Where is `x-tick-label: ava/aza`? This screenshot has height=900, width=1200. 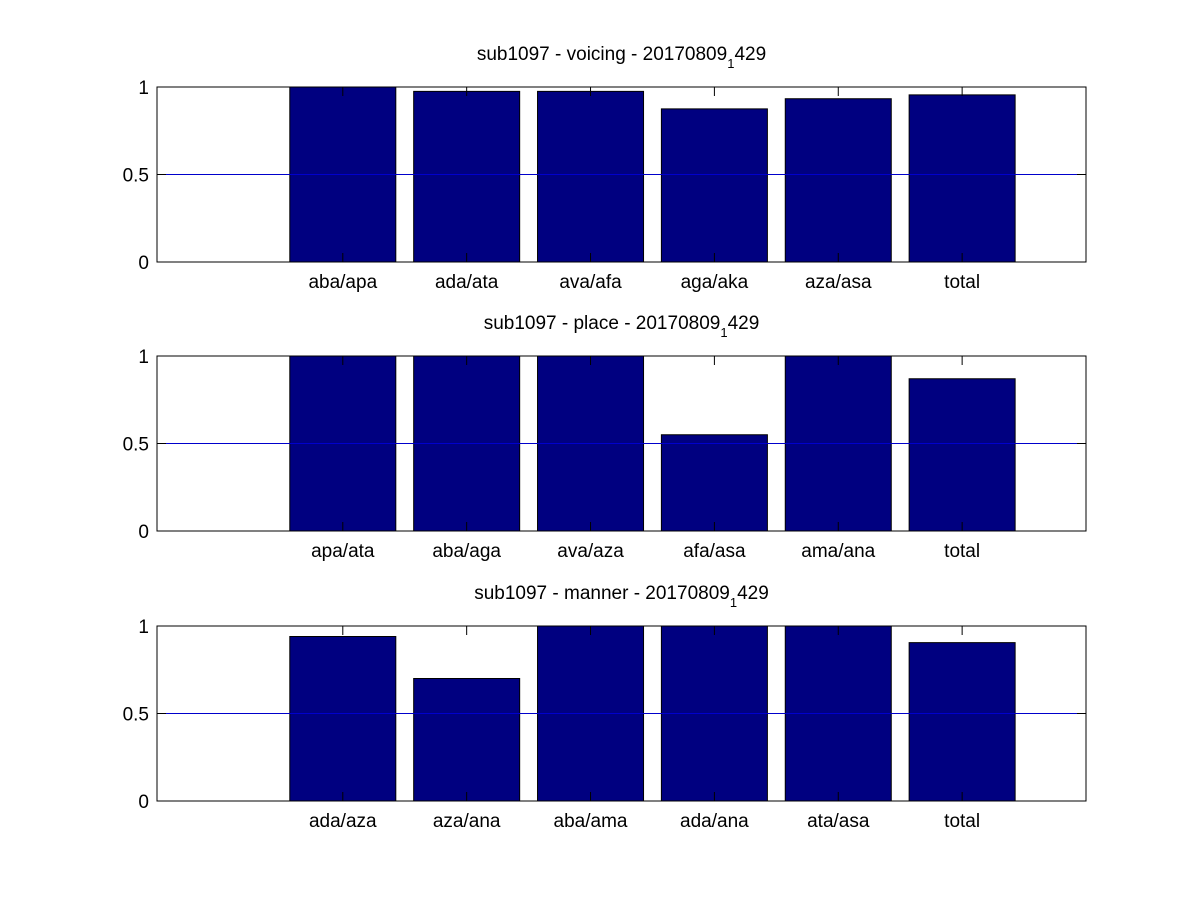 x-tick-label: ava/aza is located at coordinates (590, 551).